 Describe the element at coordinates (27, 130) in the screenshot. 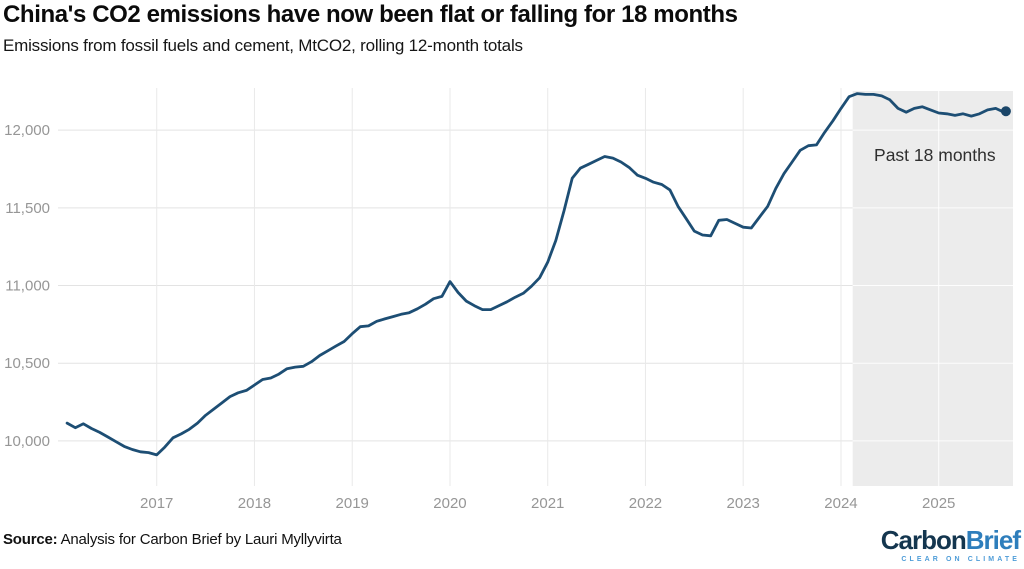

I see `y-axis-tick-label: 12,000` at that location.